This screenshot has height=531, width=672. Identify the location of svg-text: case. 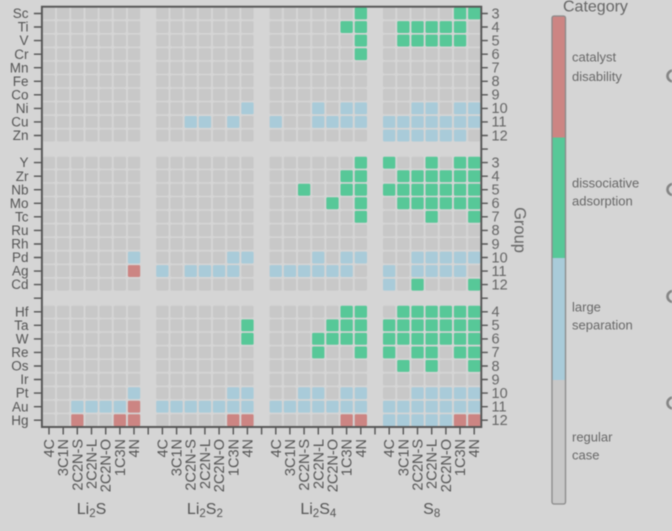
(585, 455).